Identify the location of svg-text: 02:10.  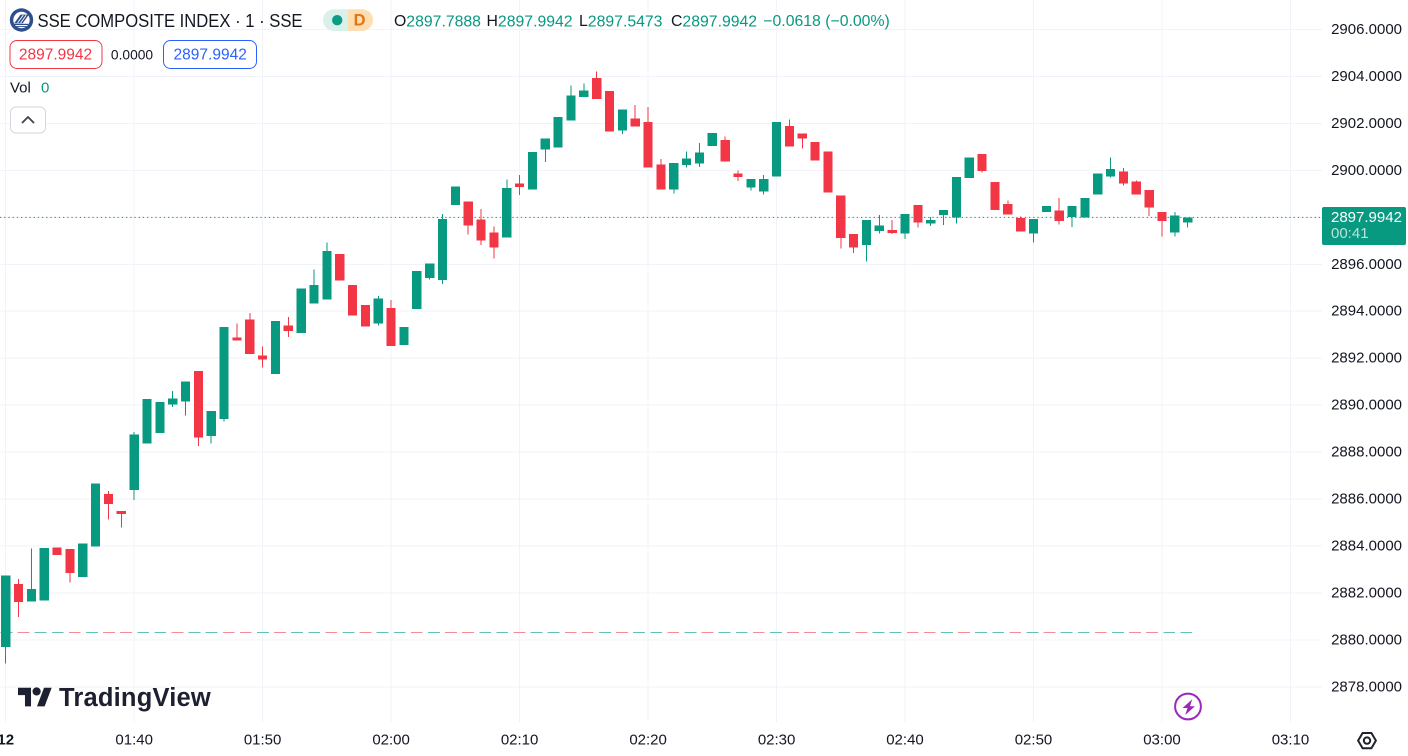
(520, 740).